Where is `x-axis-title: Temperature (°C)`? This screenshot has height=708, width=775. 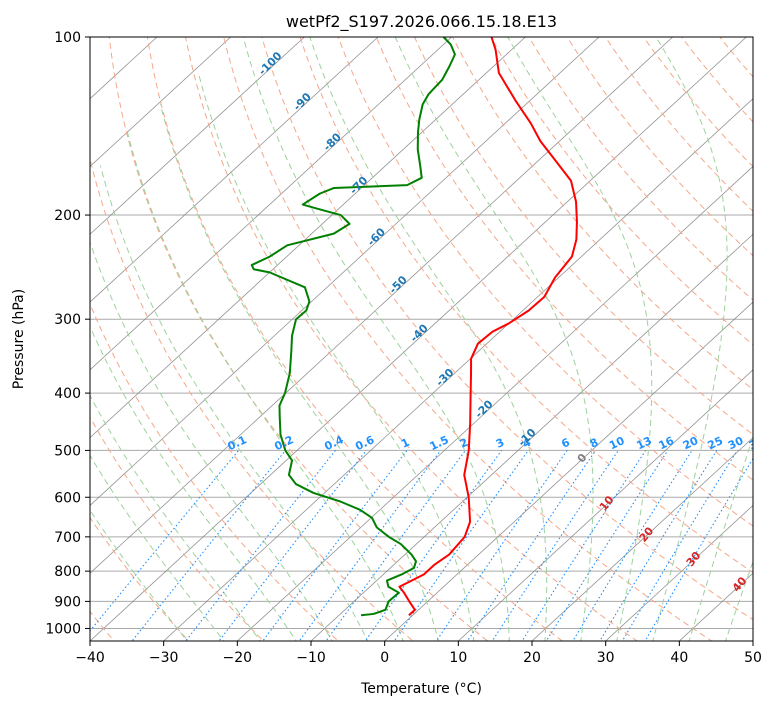
x-axis-title: Temperature (°C) is located at coordinates (421, 689).